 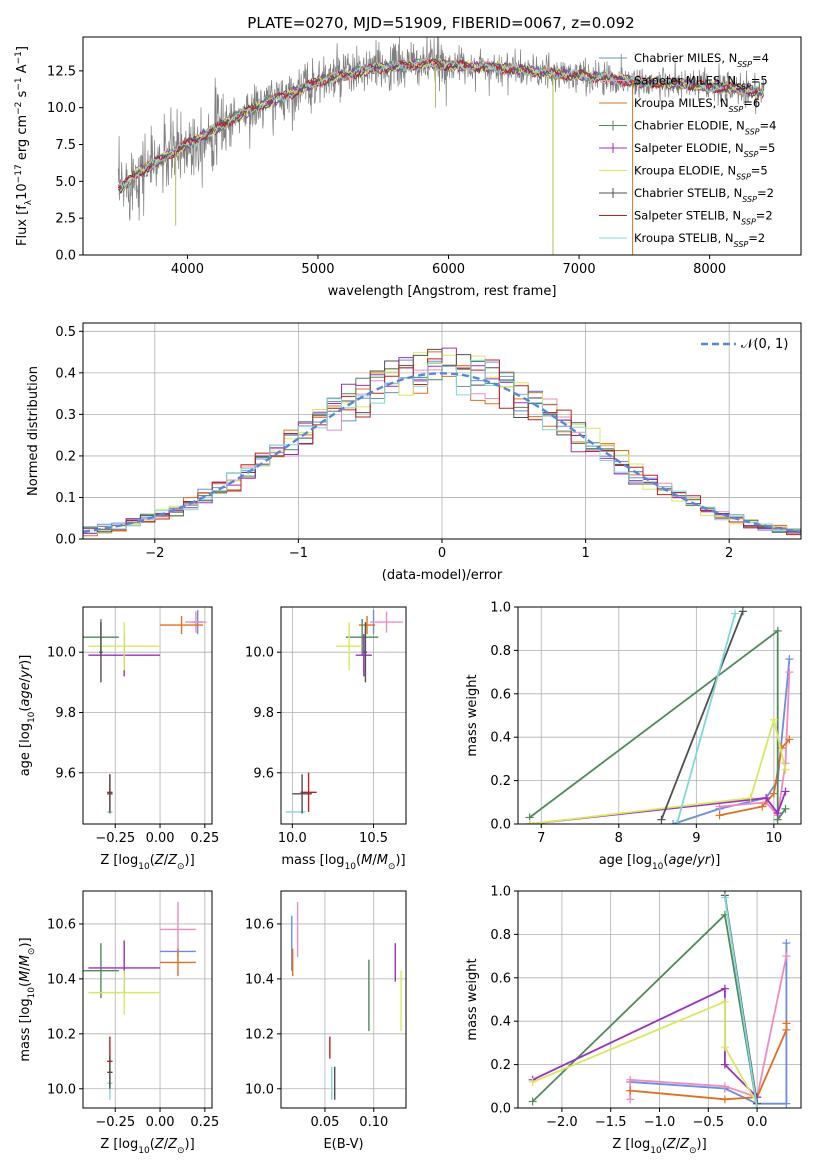 I want to click on y-tick-label: 10.2, so click(x=61, y=1034).